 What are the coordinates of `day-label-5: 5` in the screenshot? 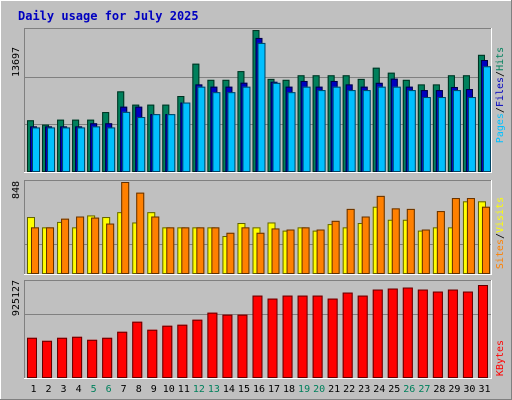 It's located at (94, 389).